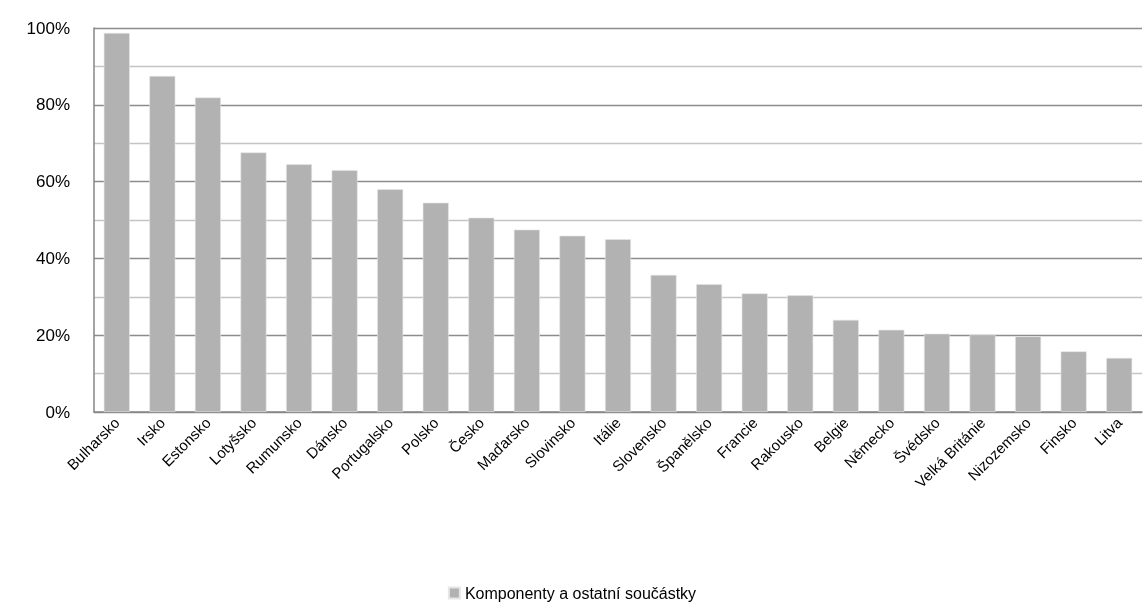 This screenshot has width=1144, height=610. I want to click on legend-label: Komponenty a ostatní součástky, so click(580, 593).